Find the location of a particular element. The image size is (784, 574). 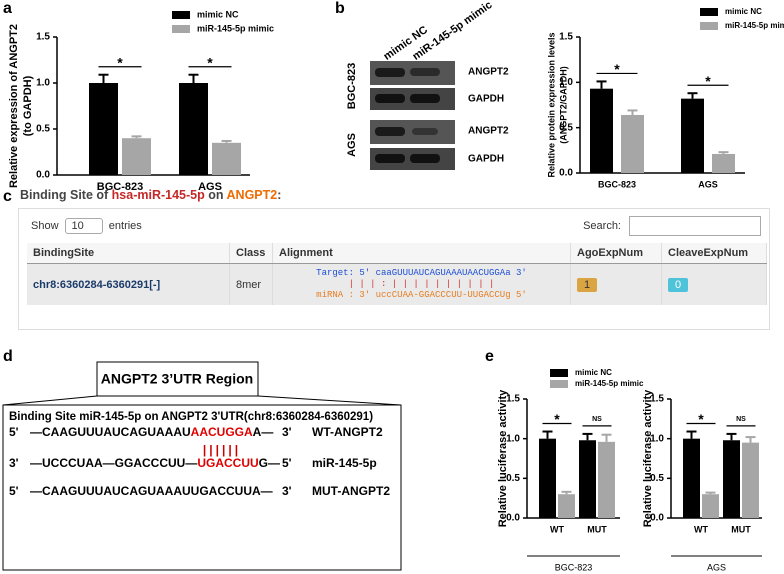

cell-label: BGC-823 is located at coordinates (352, 86).